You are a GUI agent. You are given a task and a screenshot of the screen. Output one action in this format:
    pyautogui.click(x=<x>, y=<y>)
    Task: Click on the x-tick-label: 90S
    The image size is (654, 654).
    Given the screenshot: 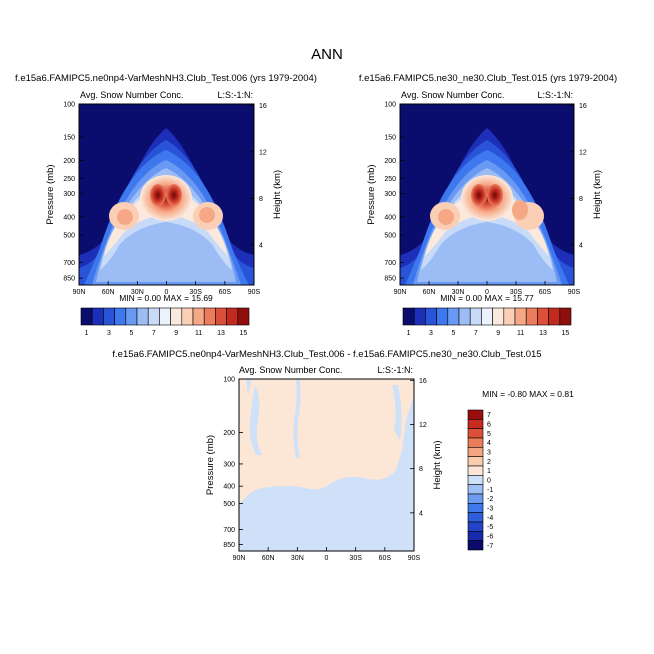 What is the action you would take?
    pyautogui.click(x=254, y=292)
    